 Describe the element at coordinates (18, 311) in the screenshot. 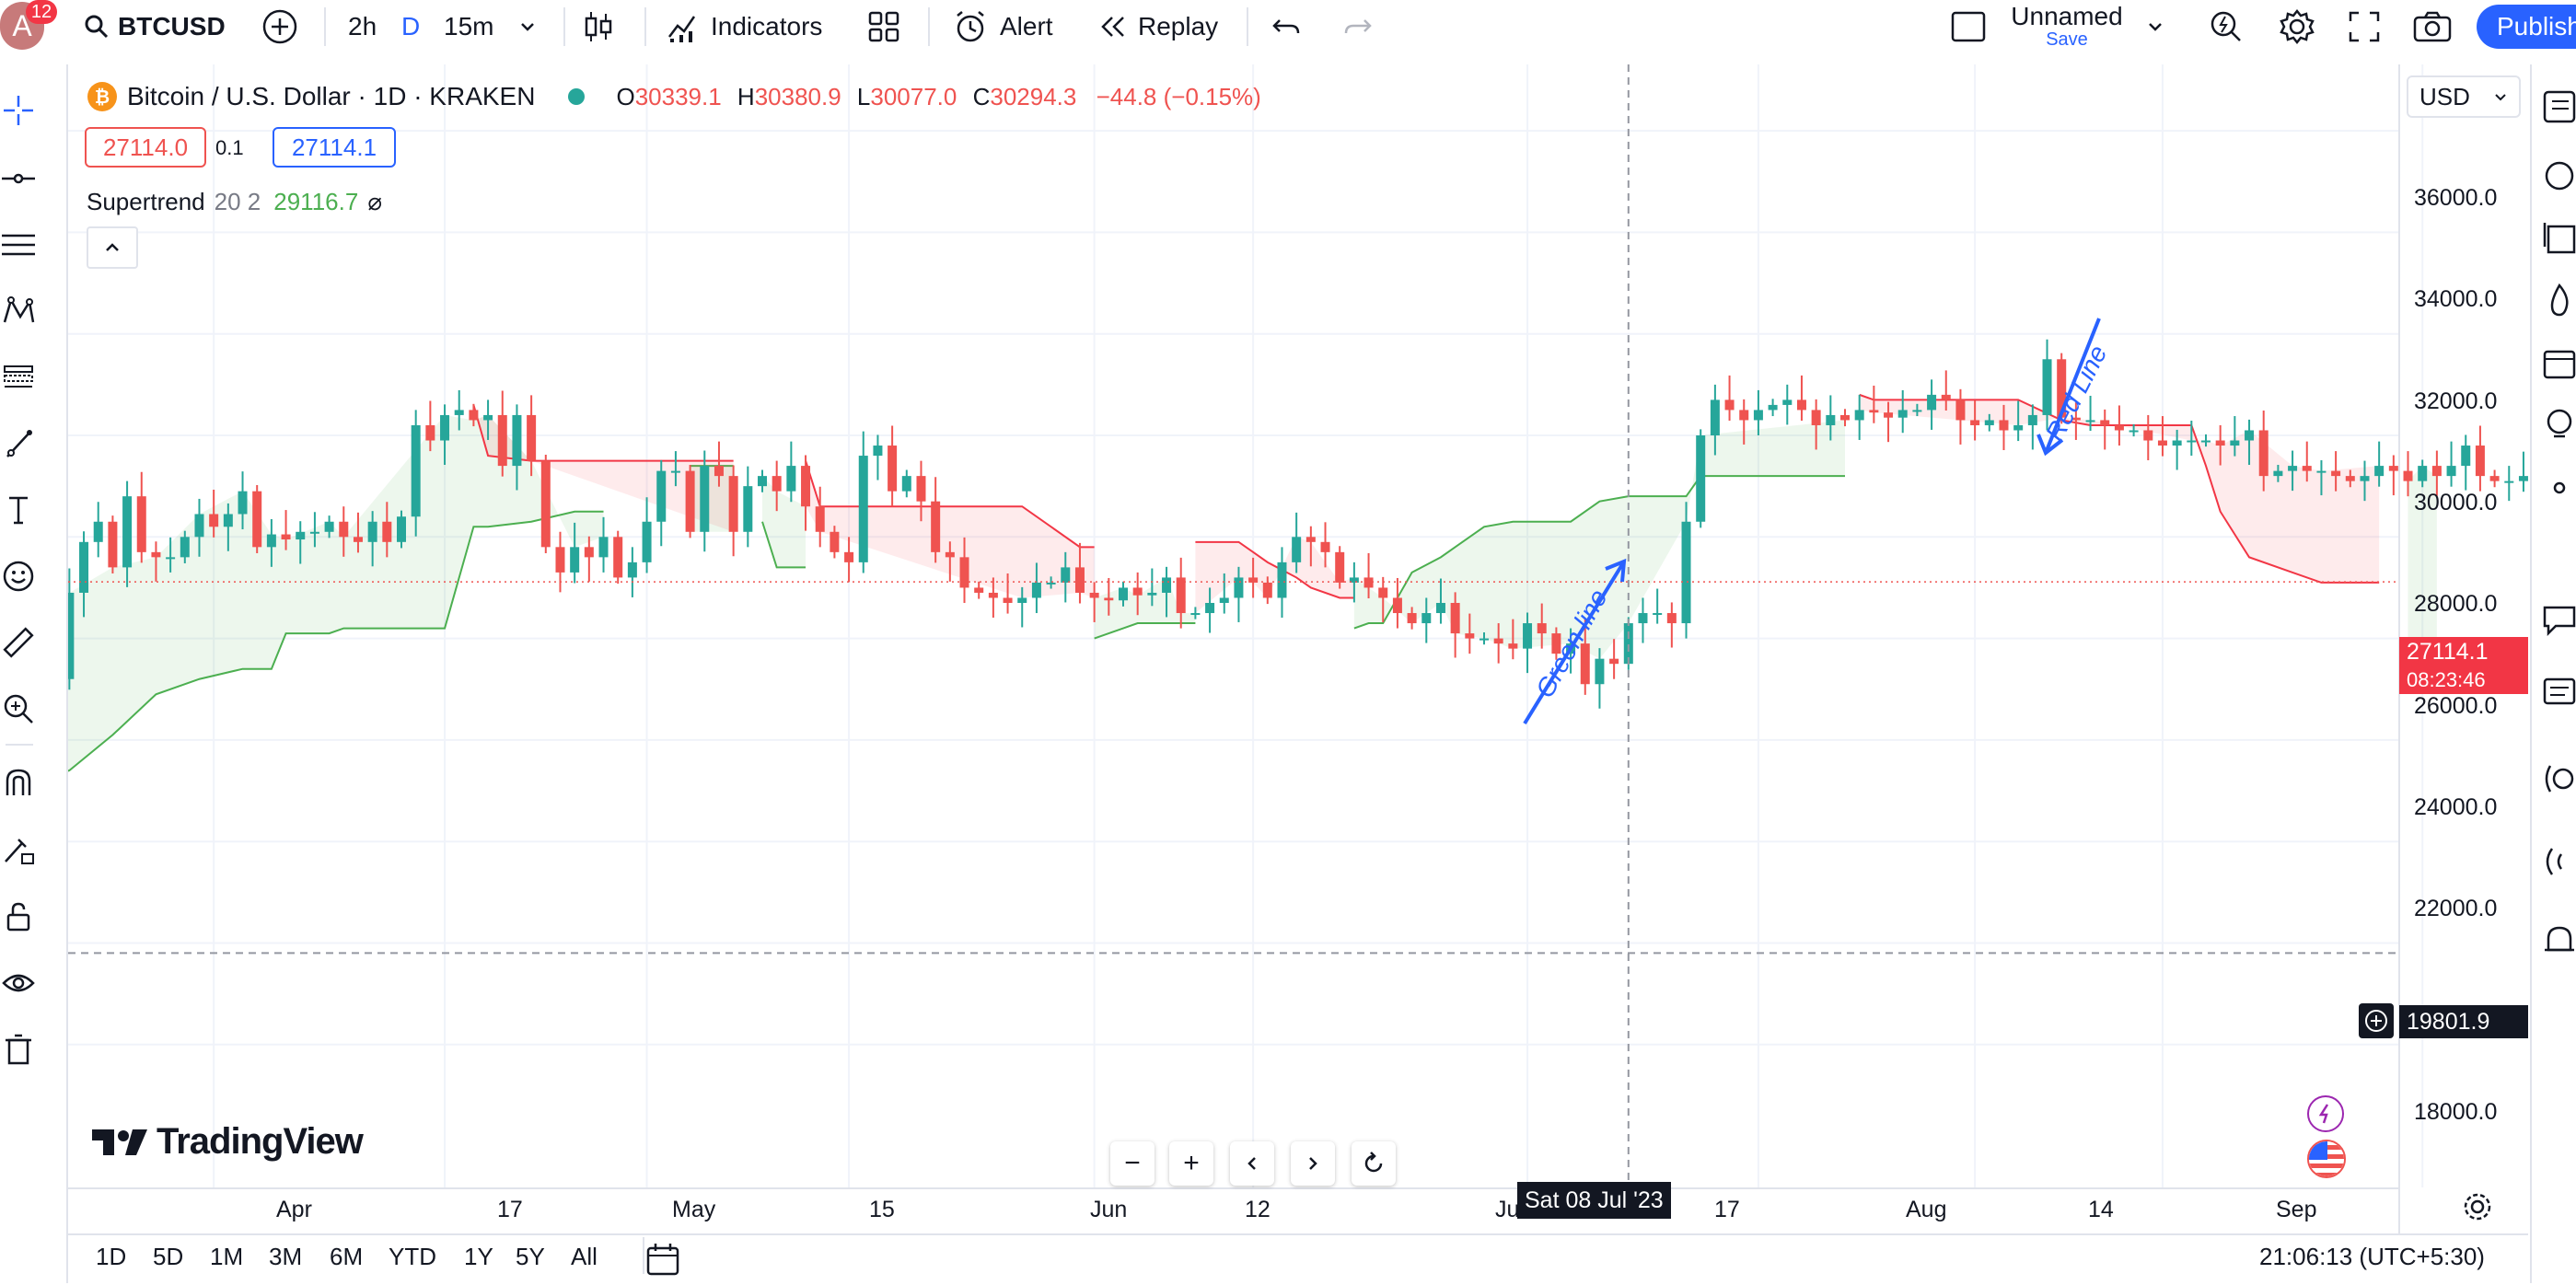

I see `pattern-tool` at that location.